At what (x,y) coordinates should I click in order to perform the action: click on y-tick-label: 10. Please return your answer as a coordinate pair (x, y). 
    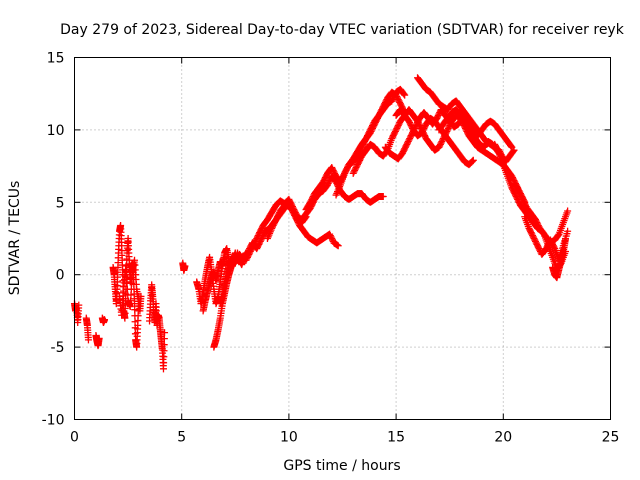
    Looking at the image, I should click on (56, 131).